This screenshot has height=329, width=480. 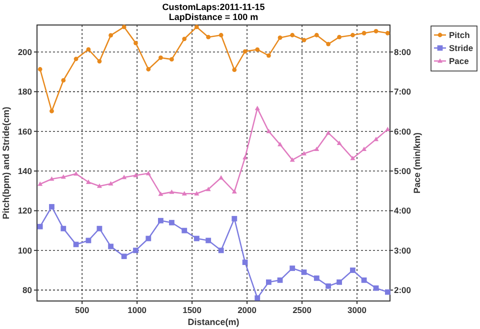 I want to click on y-tick-label: 100, so click(x=25, y=250).